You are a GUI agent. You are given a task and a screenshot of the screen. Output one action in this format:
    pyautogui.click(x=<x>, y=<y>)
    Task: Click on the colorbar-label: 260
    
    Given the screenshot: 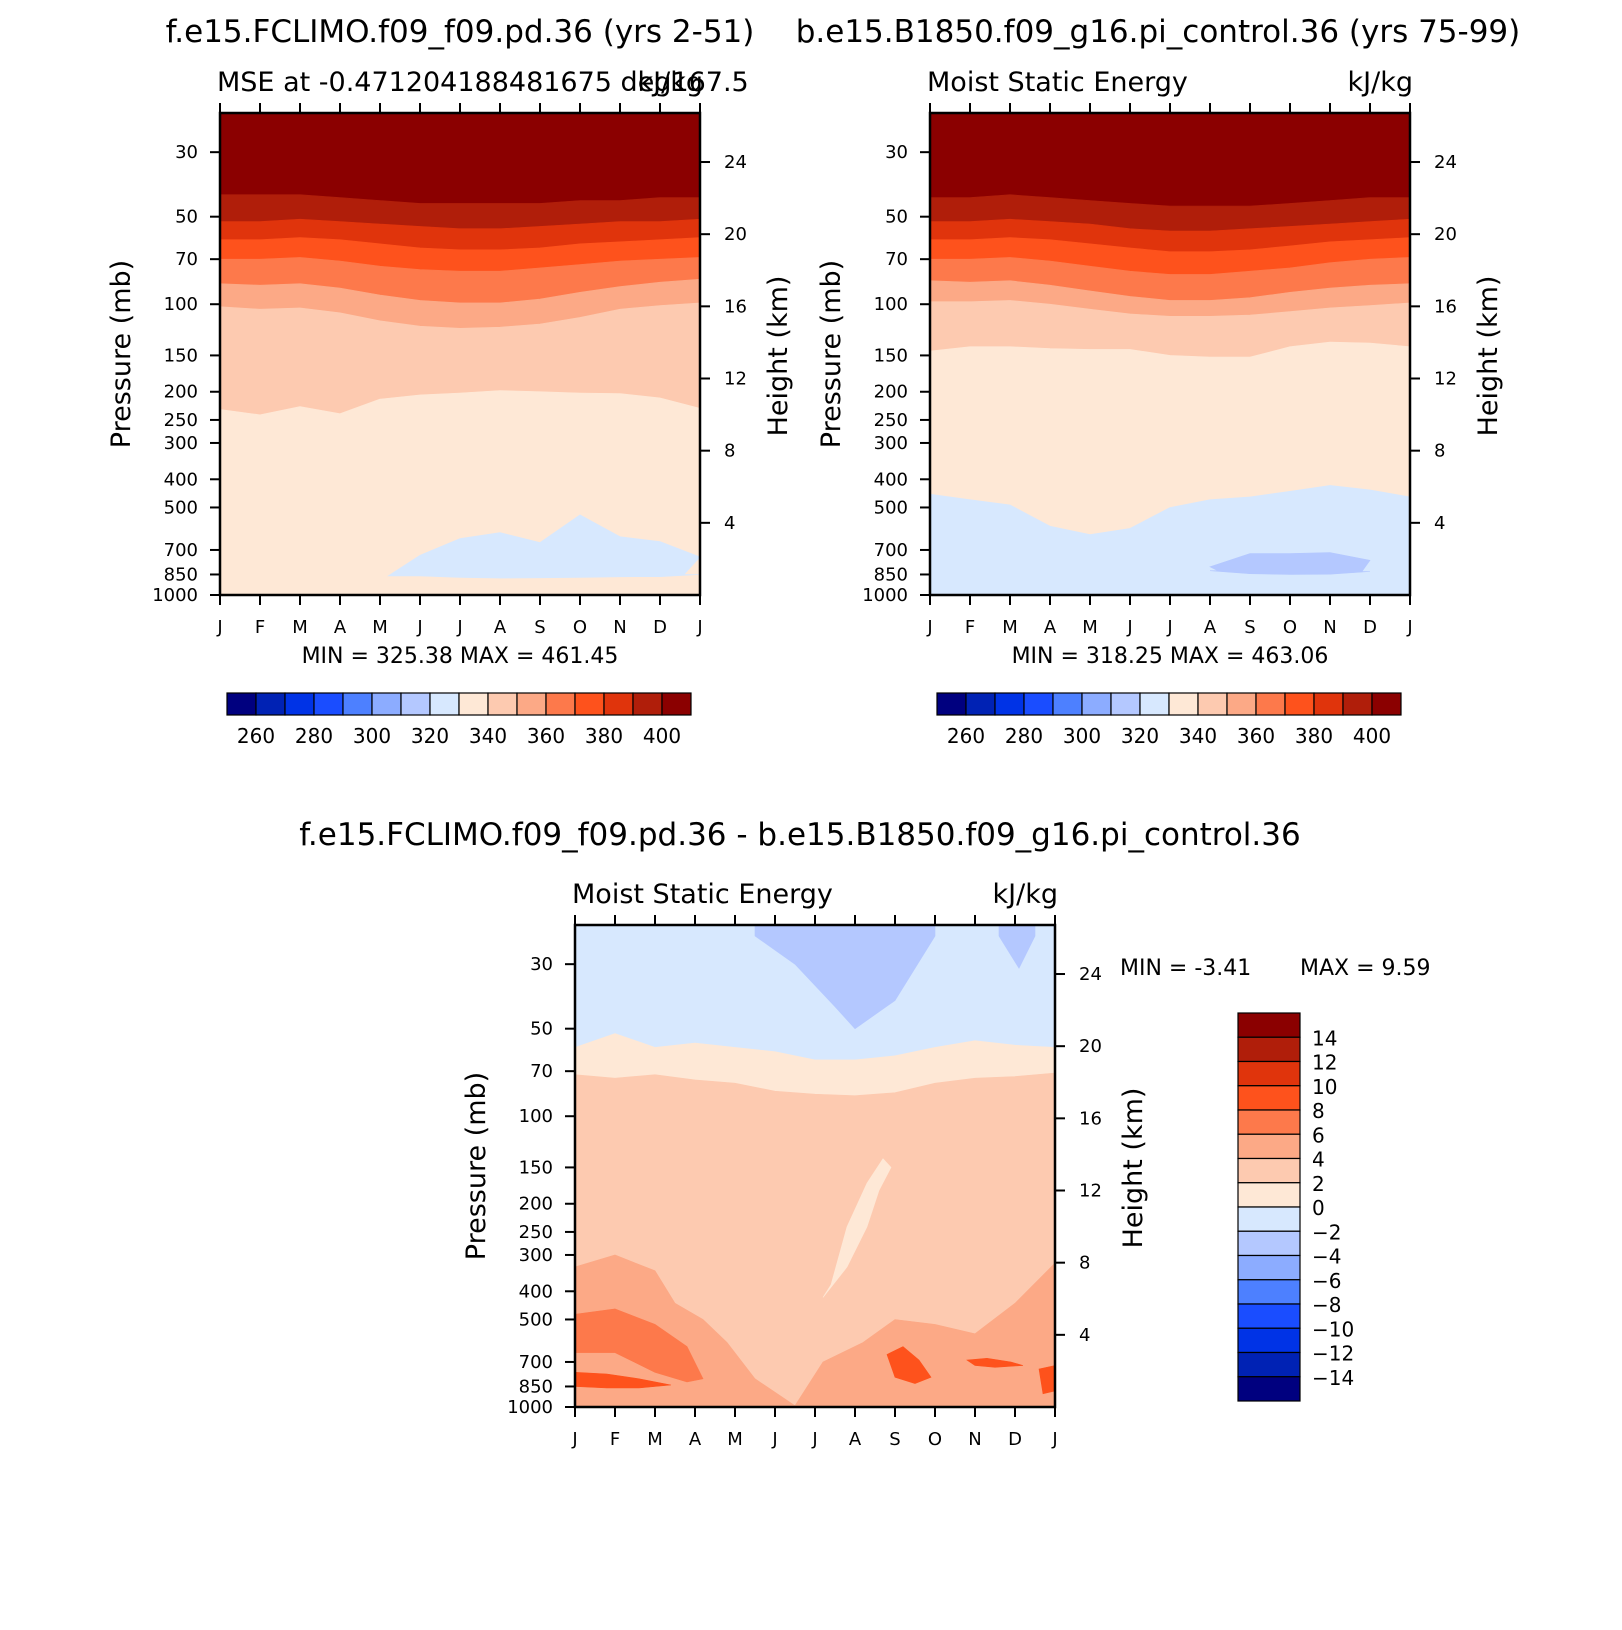 What is the action you would take?
    pyautogui.click(x=256, y=736)
    